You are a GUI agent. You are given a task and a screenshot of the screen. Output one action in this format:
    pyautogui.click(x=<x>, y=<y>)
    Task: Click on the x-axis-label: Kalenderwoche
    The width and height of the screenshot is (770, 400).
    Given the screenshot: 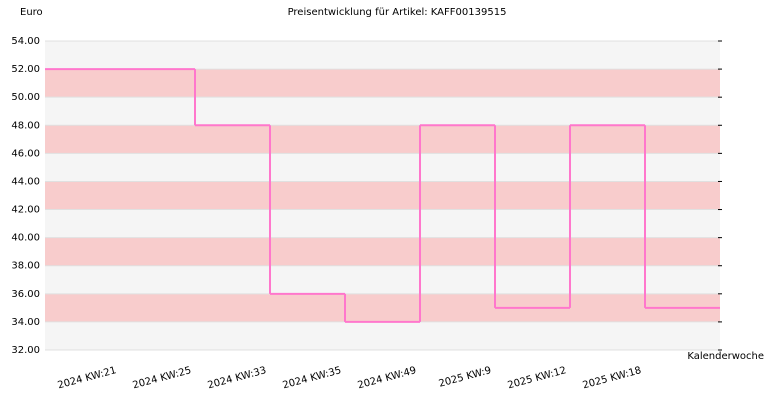 What is the action you would take?
    pyautogui.click(x=725, y=356)
    